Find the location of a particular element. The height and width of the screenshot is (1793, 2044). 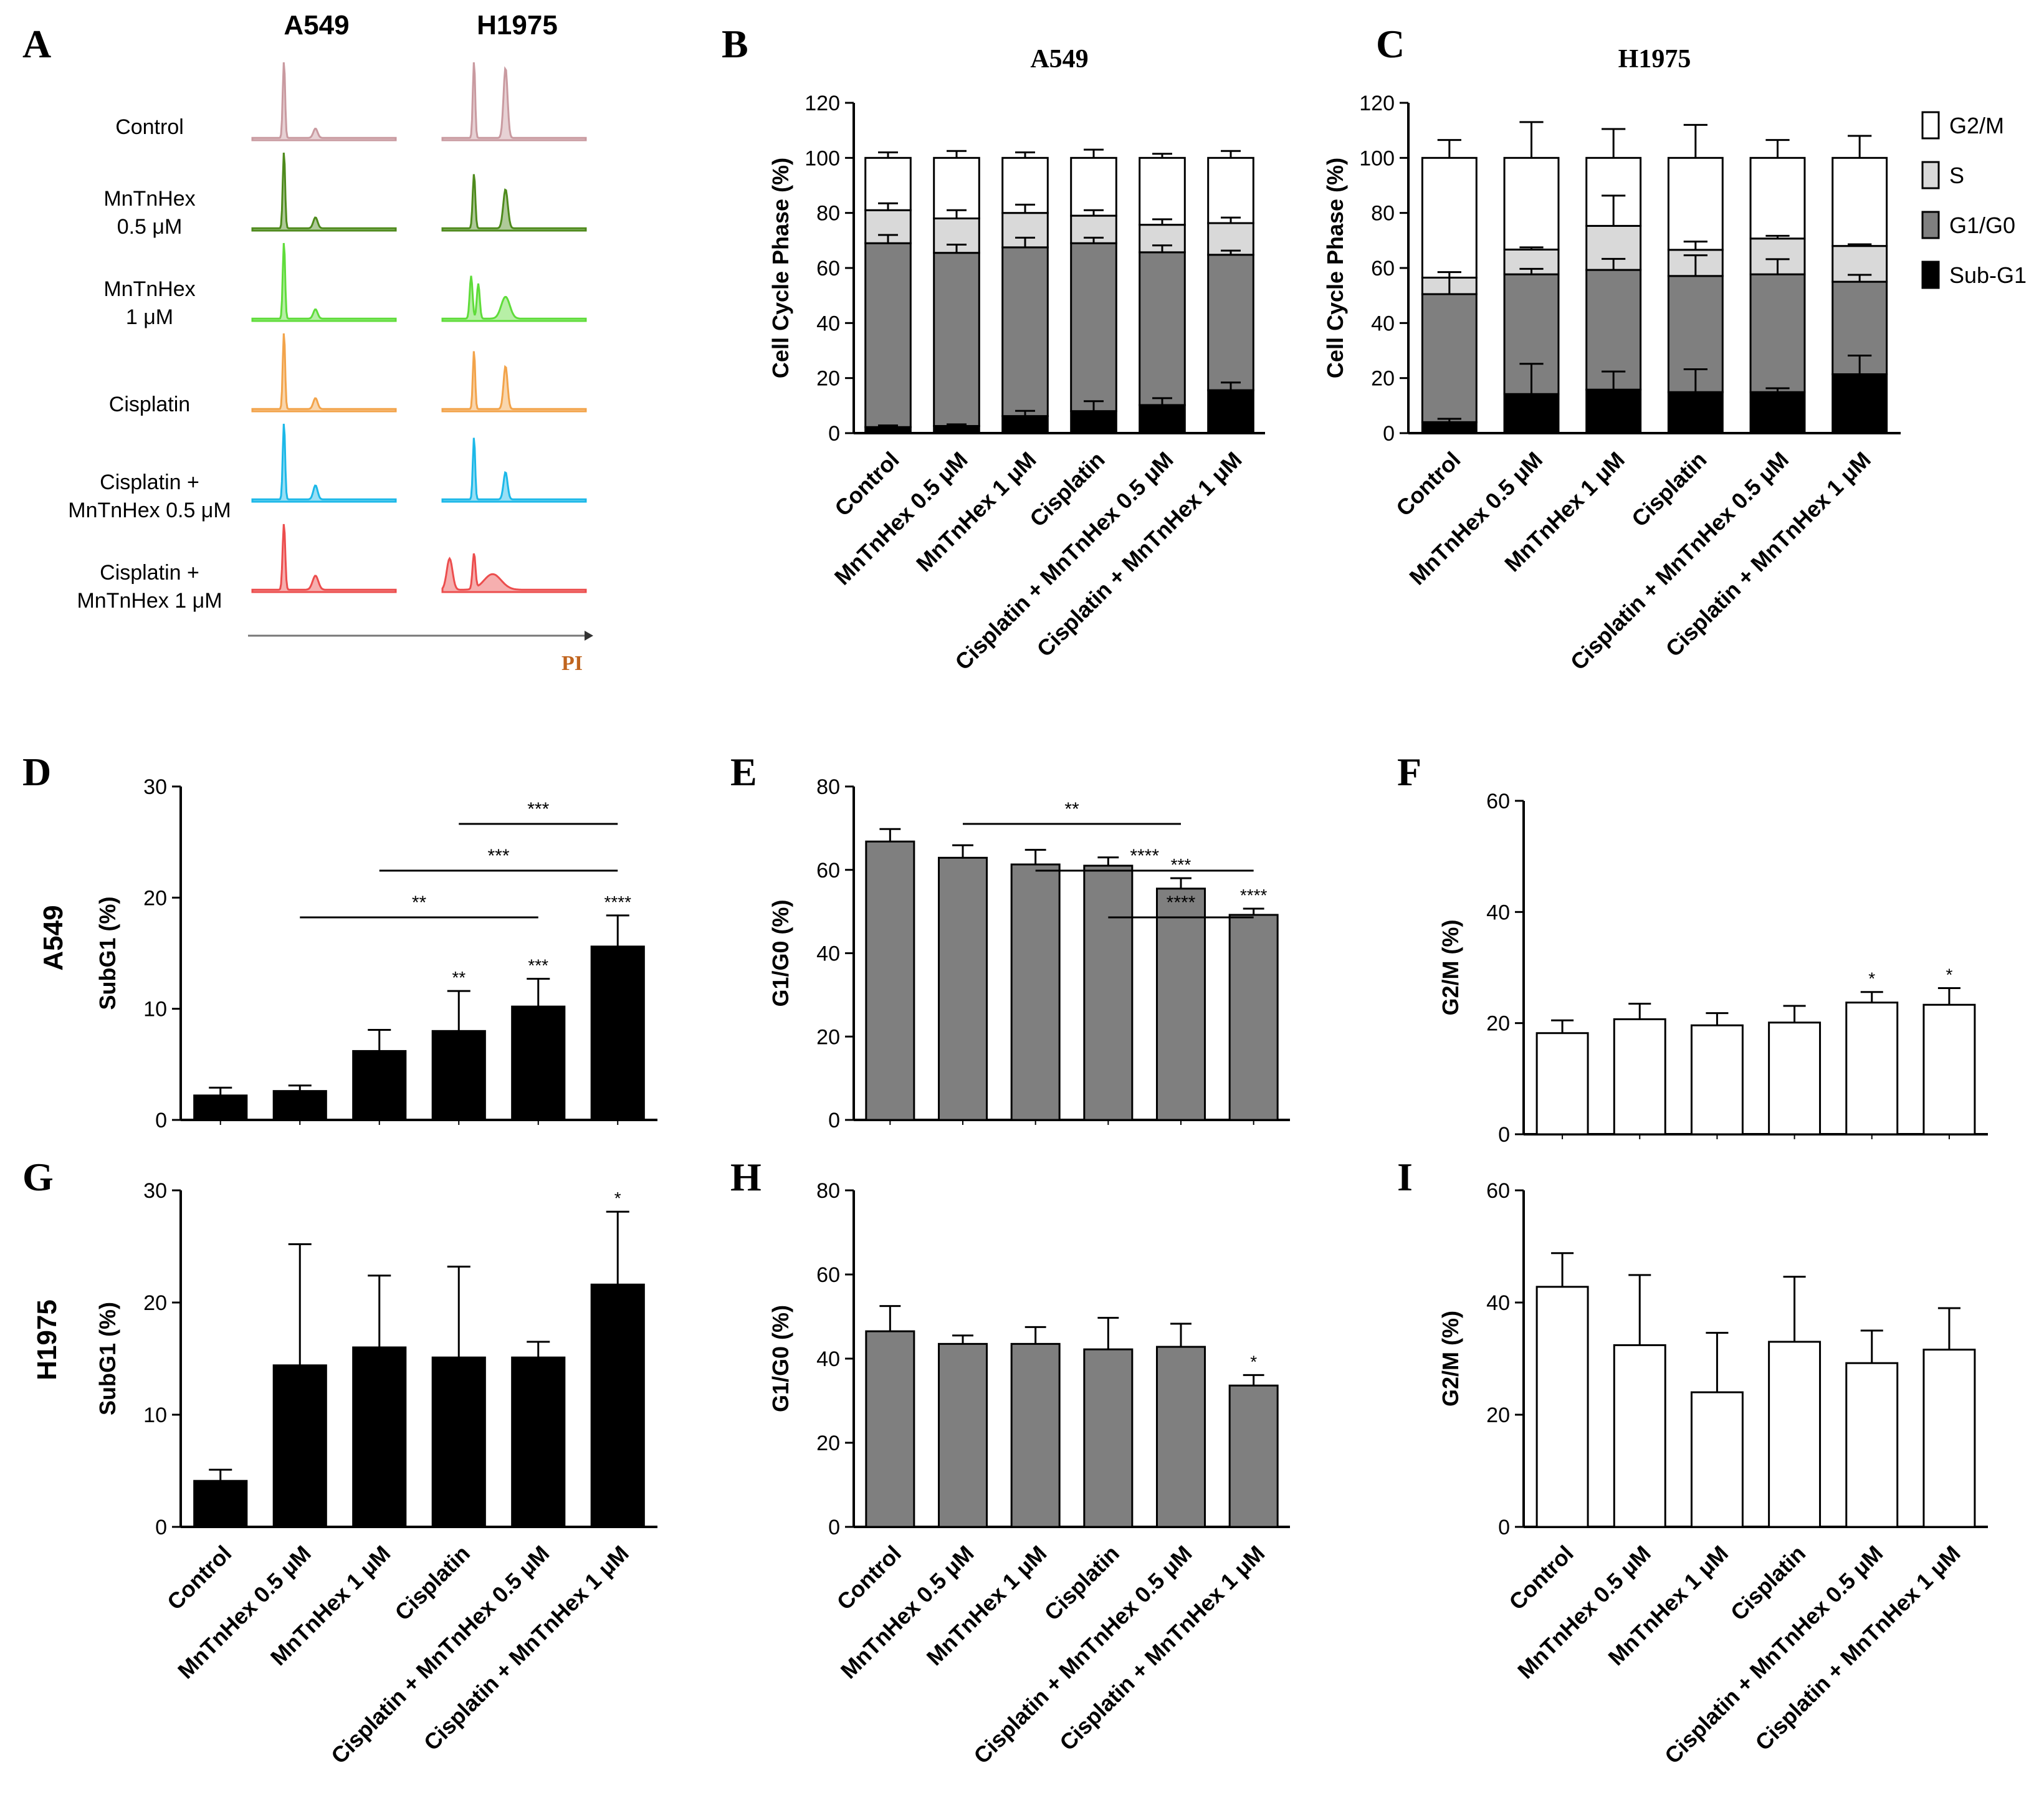

panel-letter-e: E is located at coordinates (743, 772).